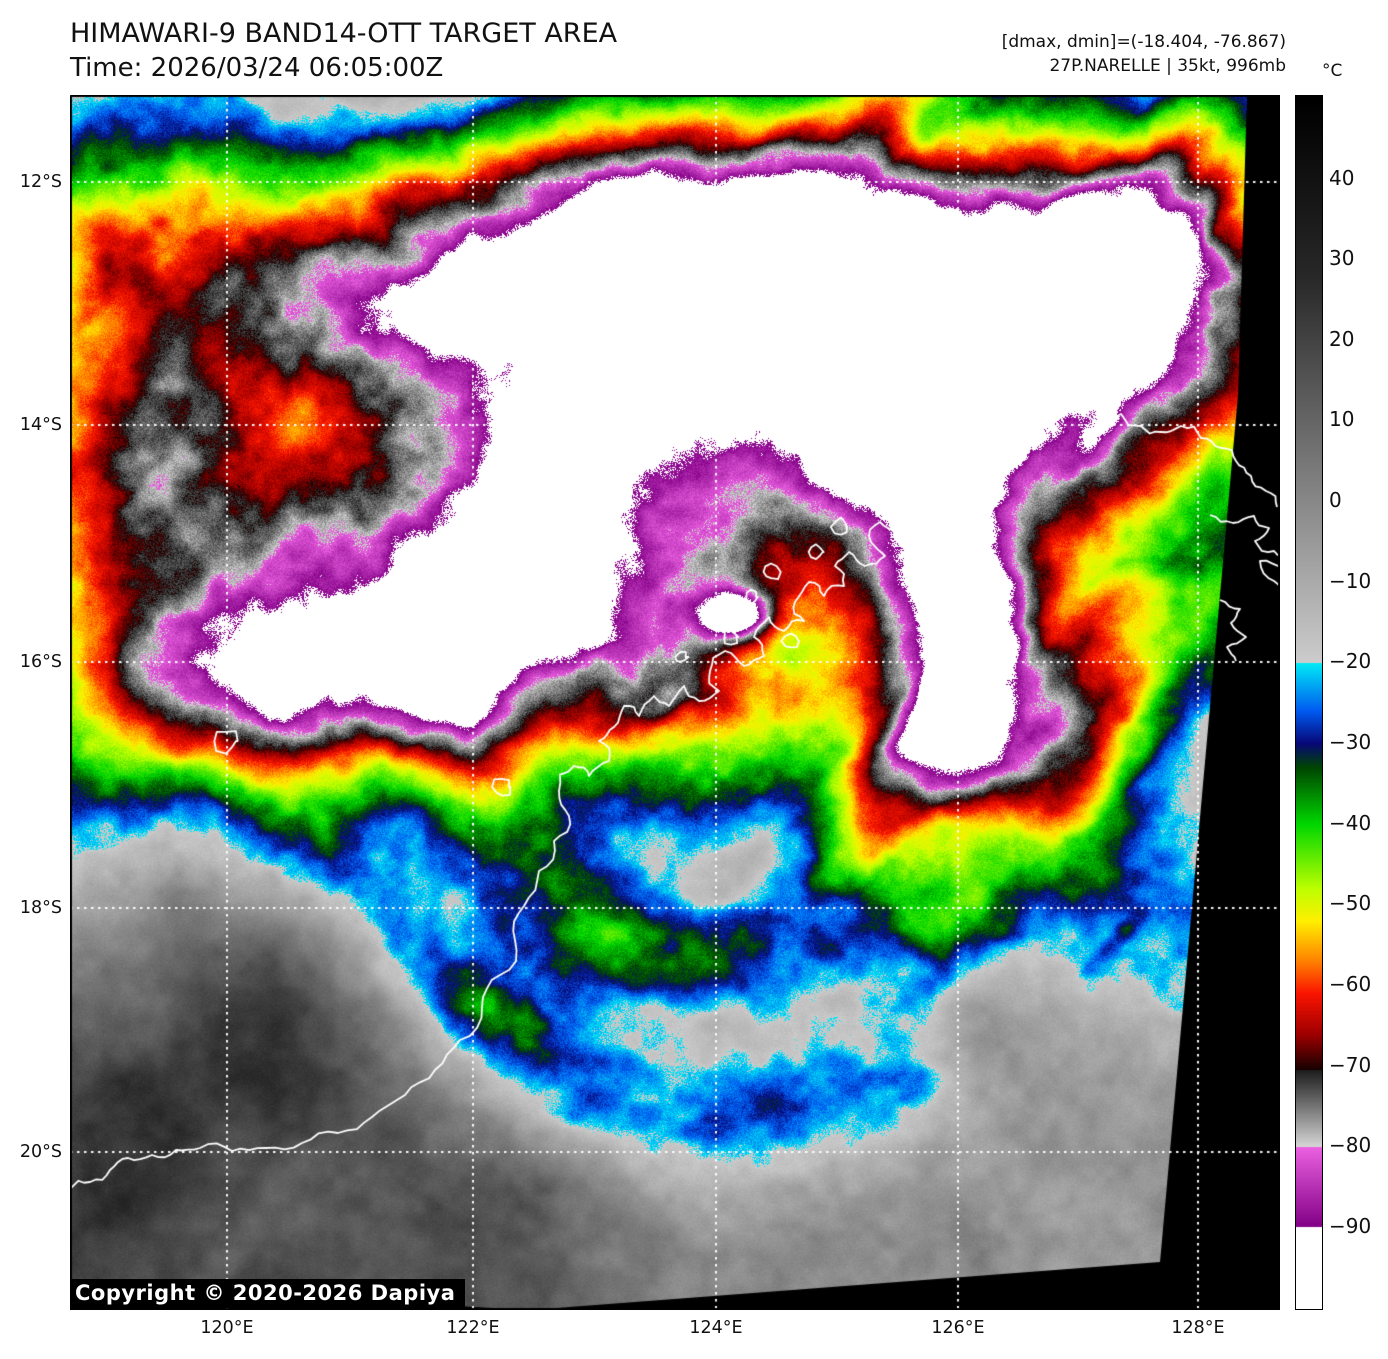 This screenshot has width=1388, height=1359. Describe the element at coordinates (1342, 338) in the screenshot. I see `colorbar-tick-label: 20` at that location.